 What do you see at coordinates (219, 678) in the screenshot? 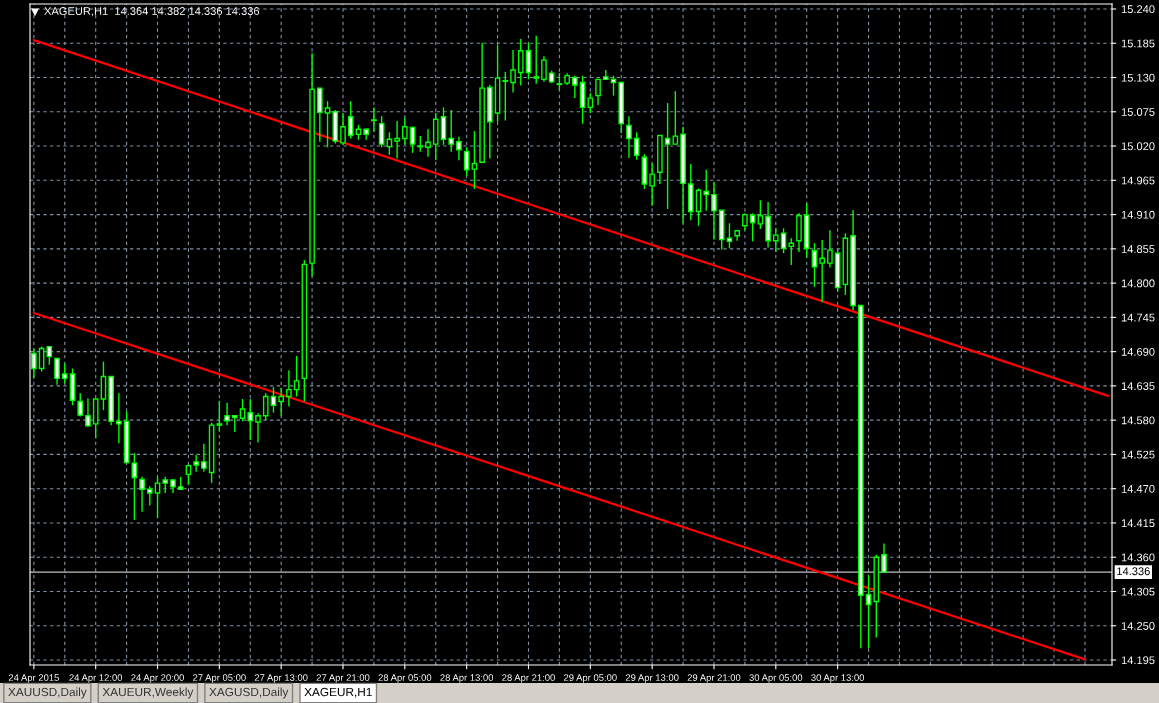
I see `x-tick-label: 27 Apr 05:00` at bounding box center [219, 678].